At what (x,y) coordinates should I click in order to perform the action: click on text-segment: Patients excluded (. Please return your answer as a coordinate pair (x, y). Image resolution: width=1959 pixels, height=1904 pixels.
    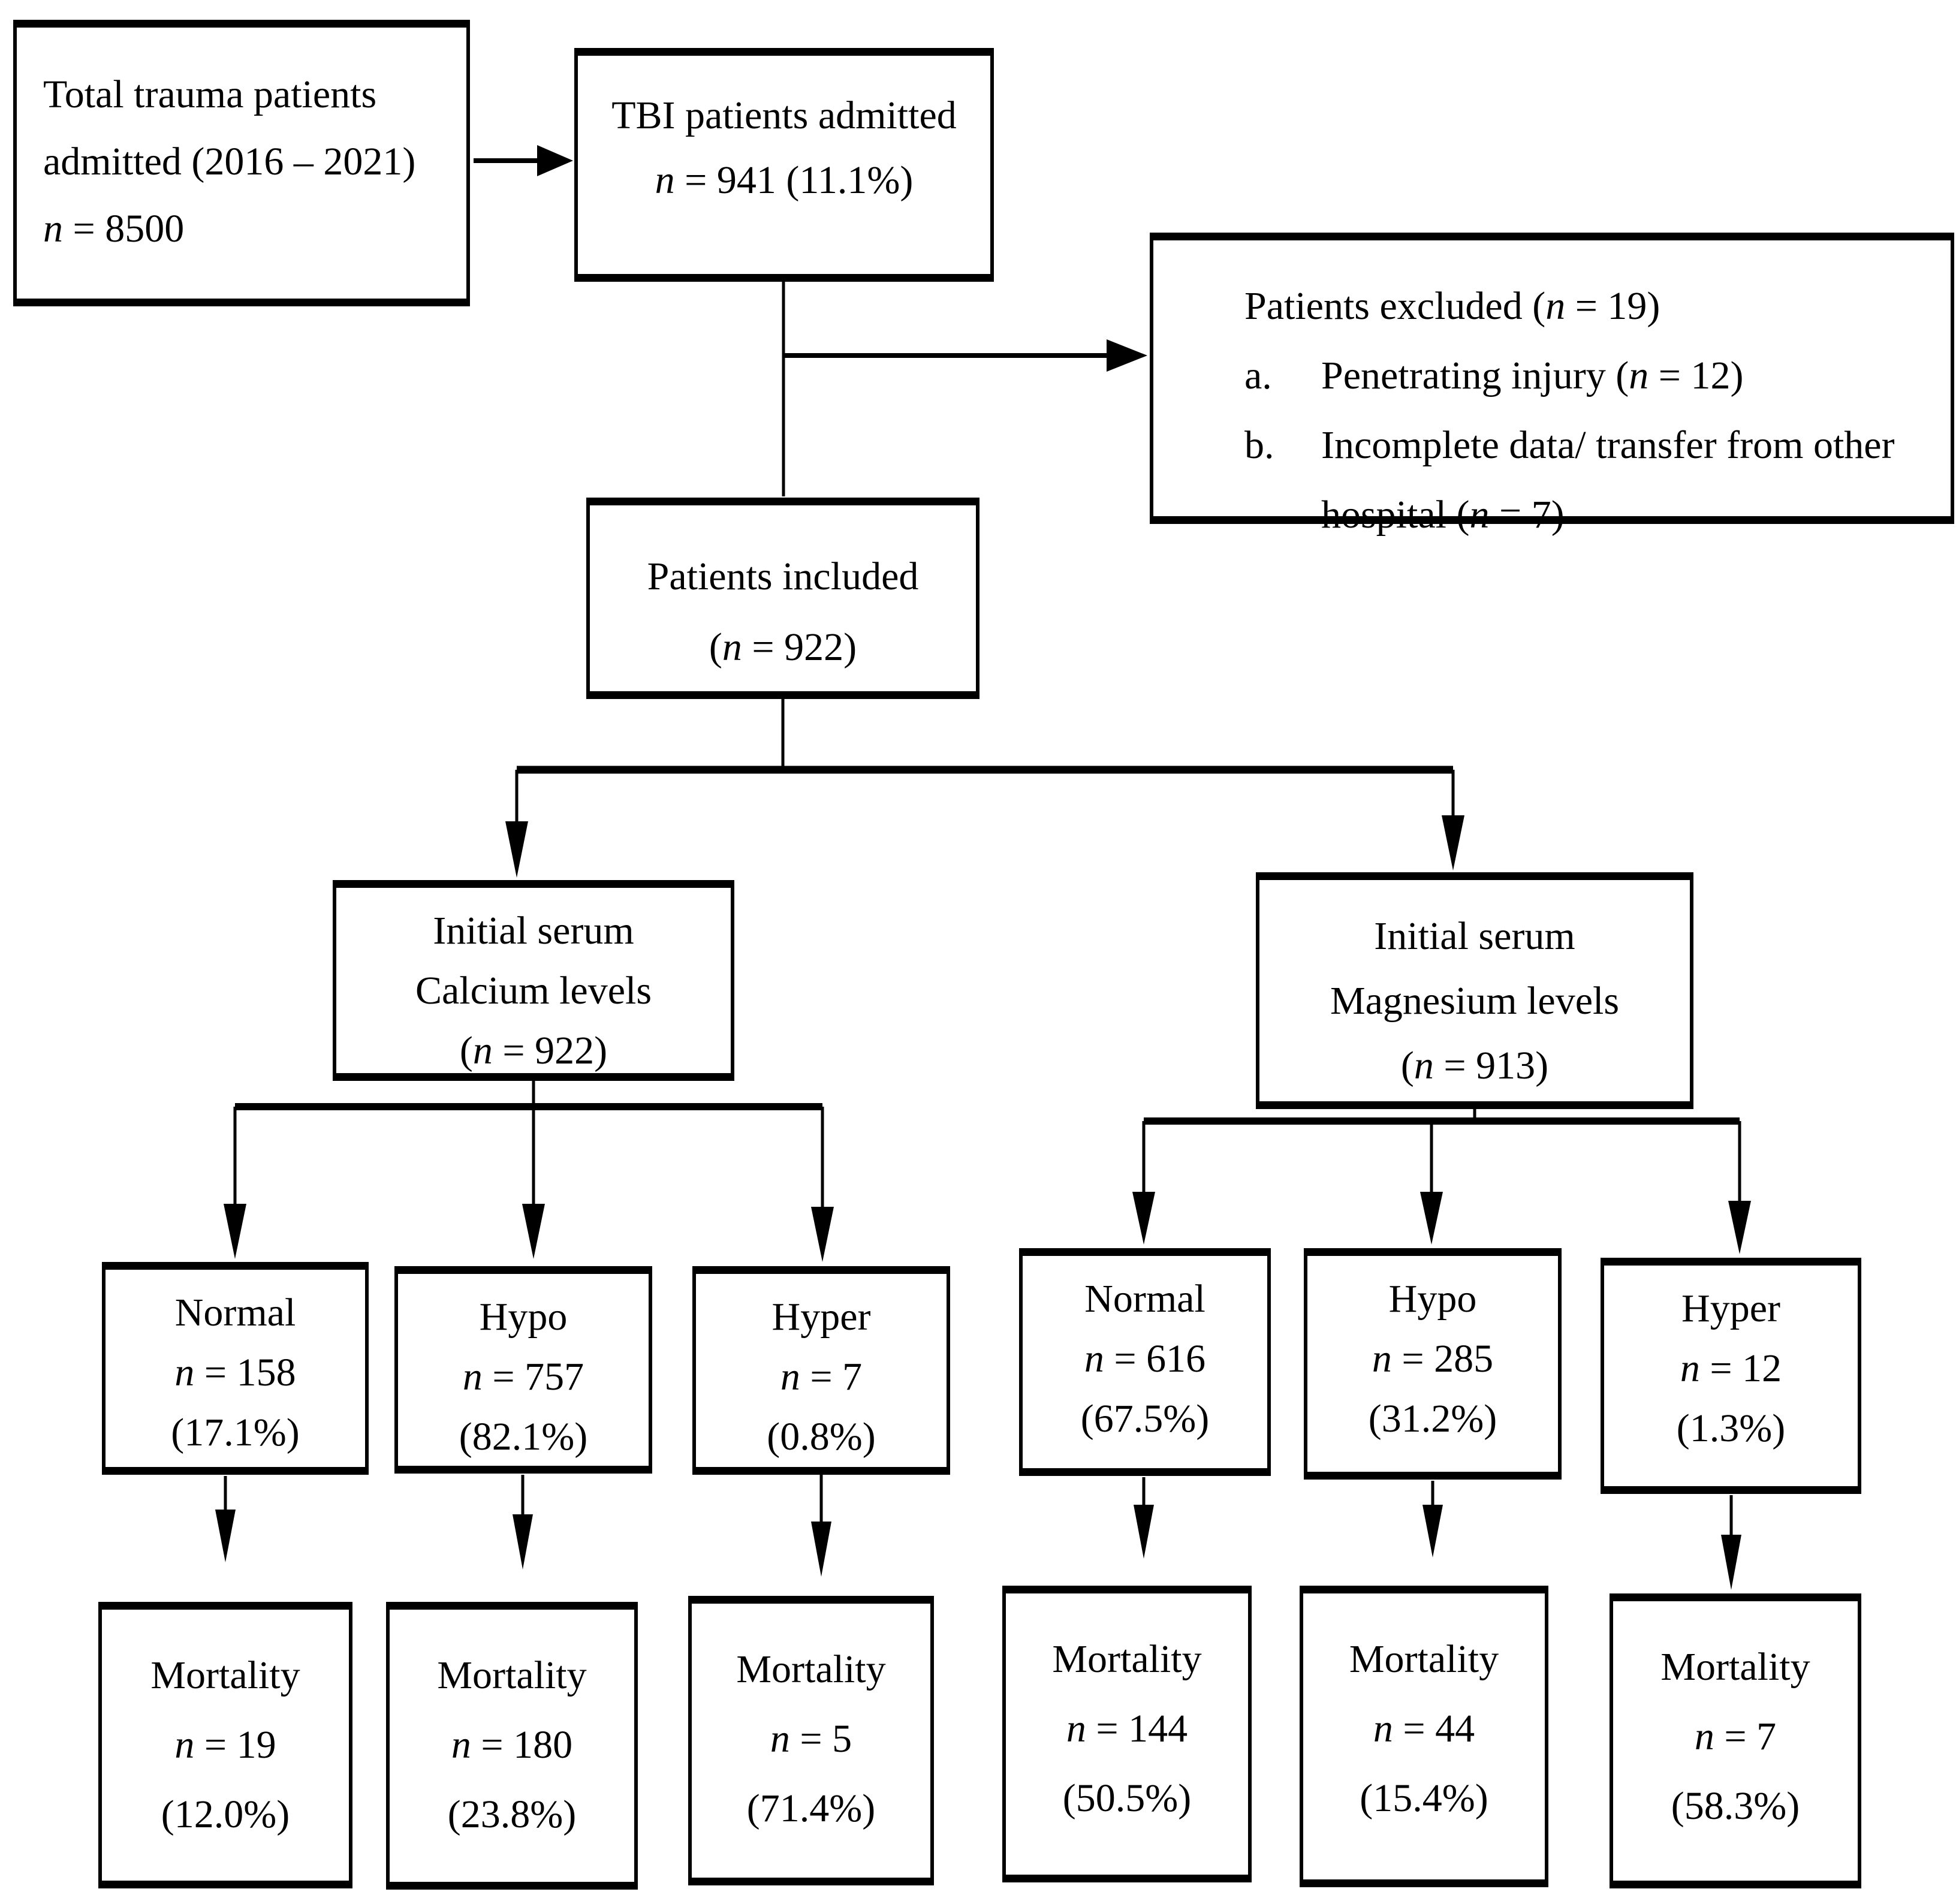
    Looking at the image, I should click on (1395, 306).